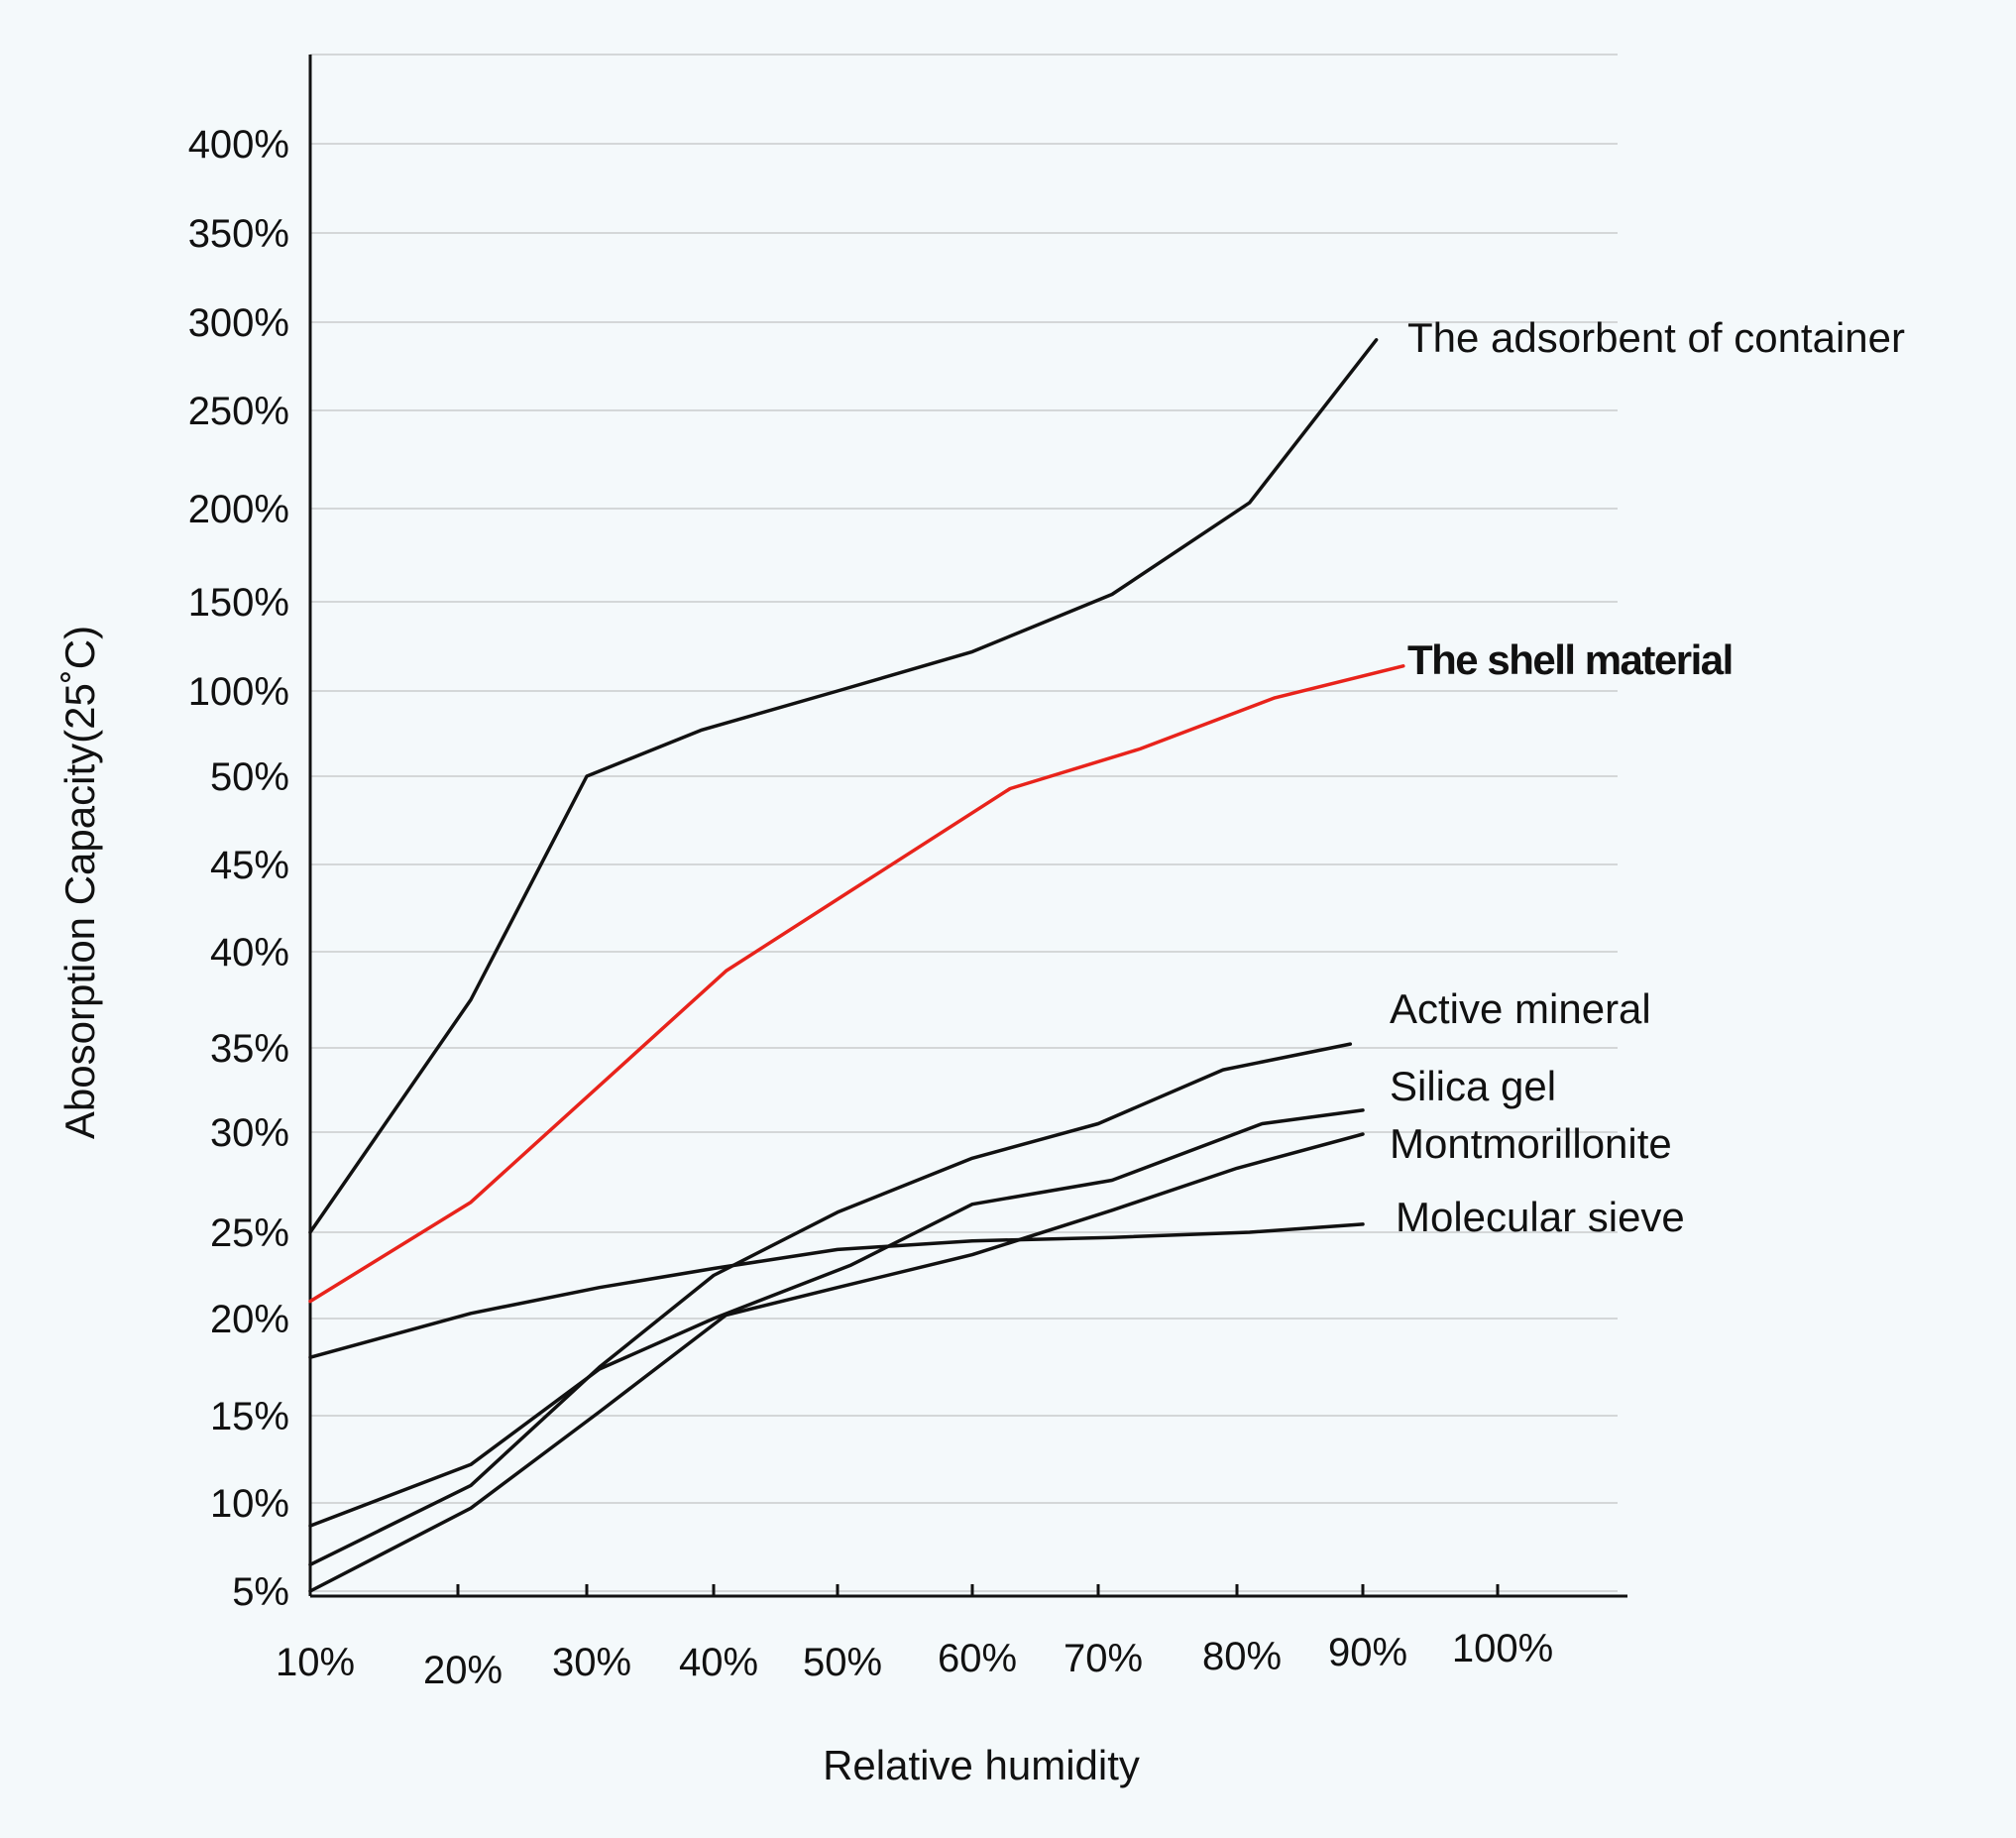 The height and width of the screenshot is (1838, 2016). What do you see at coordinates (591, 1662) in the screenshot?
I see `x-tick-label: 30%` at bounding box center [591, 1662].